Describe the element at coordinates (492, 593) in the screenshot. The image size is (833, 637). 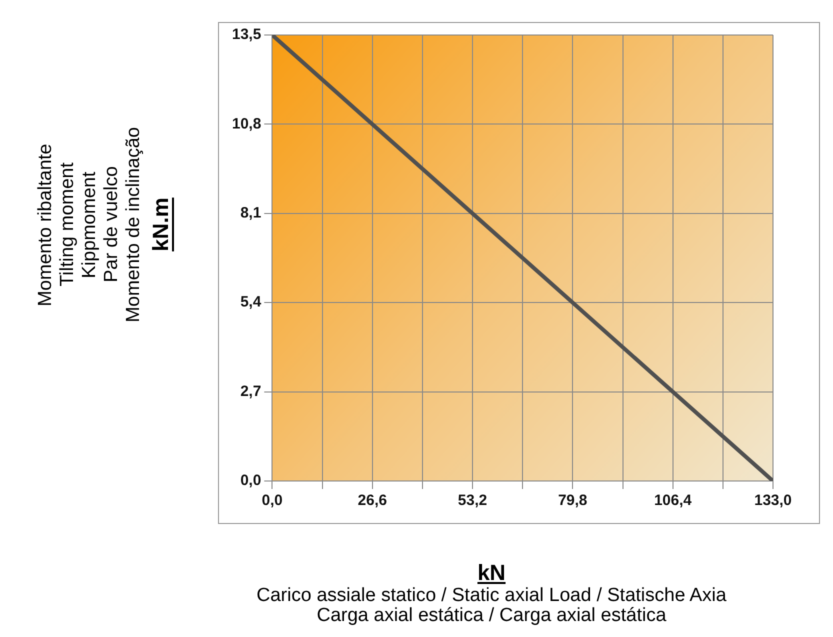
I see `x-axis-title: kN Carico assiale statico / Static axial Load / Statische Axia Carga axial estática / Carga axial estática` at that location.